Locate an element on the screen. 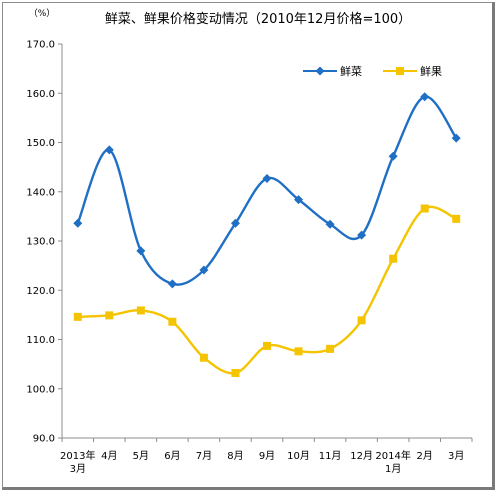  y-tick-label: 90.0 is located at coordinates (44, 439).